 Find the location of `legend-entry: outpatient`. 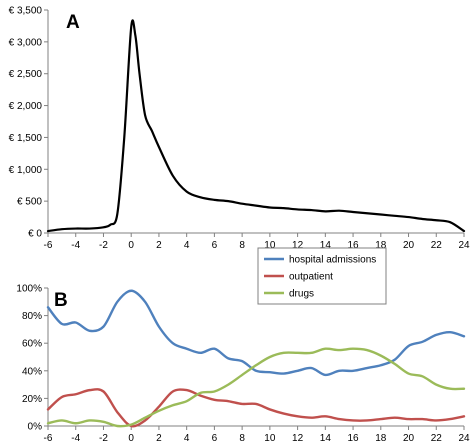

legend-entry: outpatient is located at coordinates (311, 277).